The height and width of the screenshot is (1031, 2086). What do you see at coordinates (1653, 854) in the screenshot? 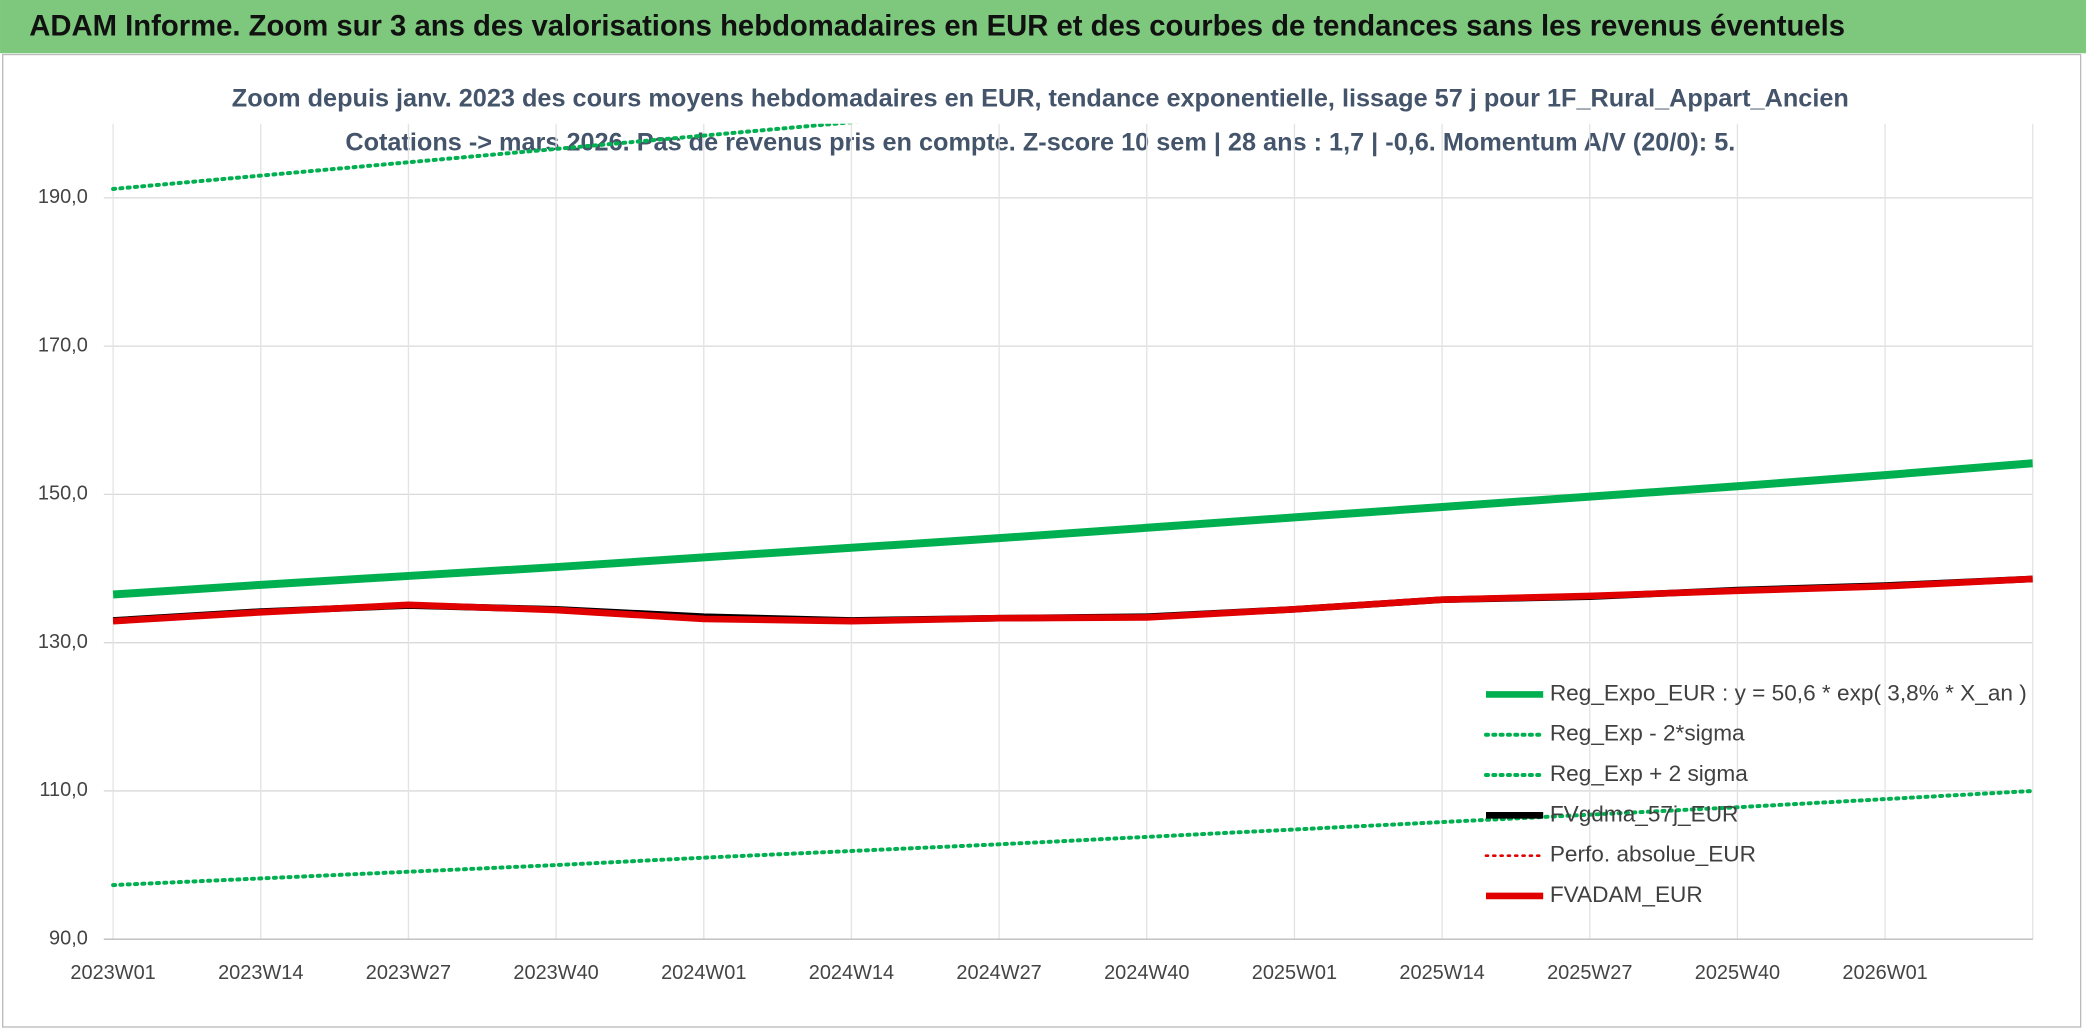
I see `legend-label: Perfo. absolue_EUR` at bounding box center [1653, 854].